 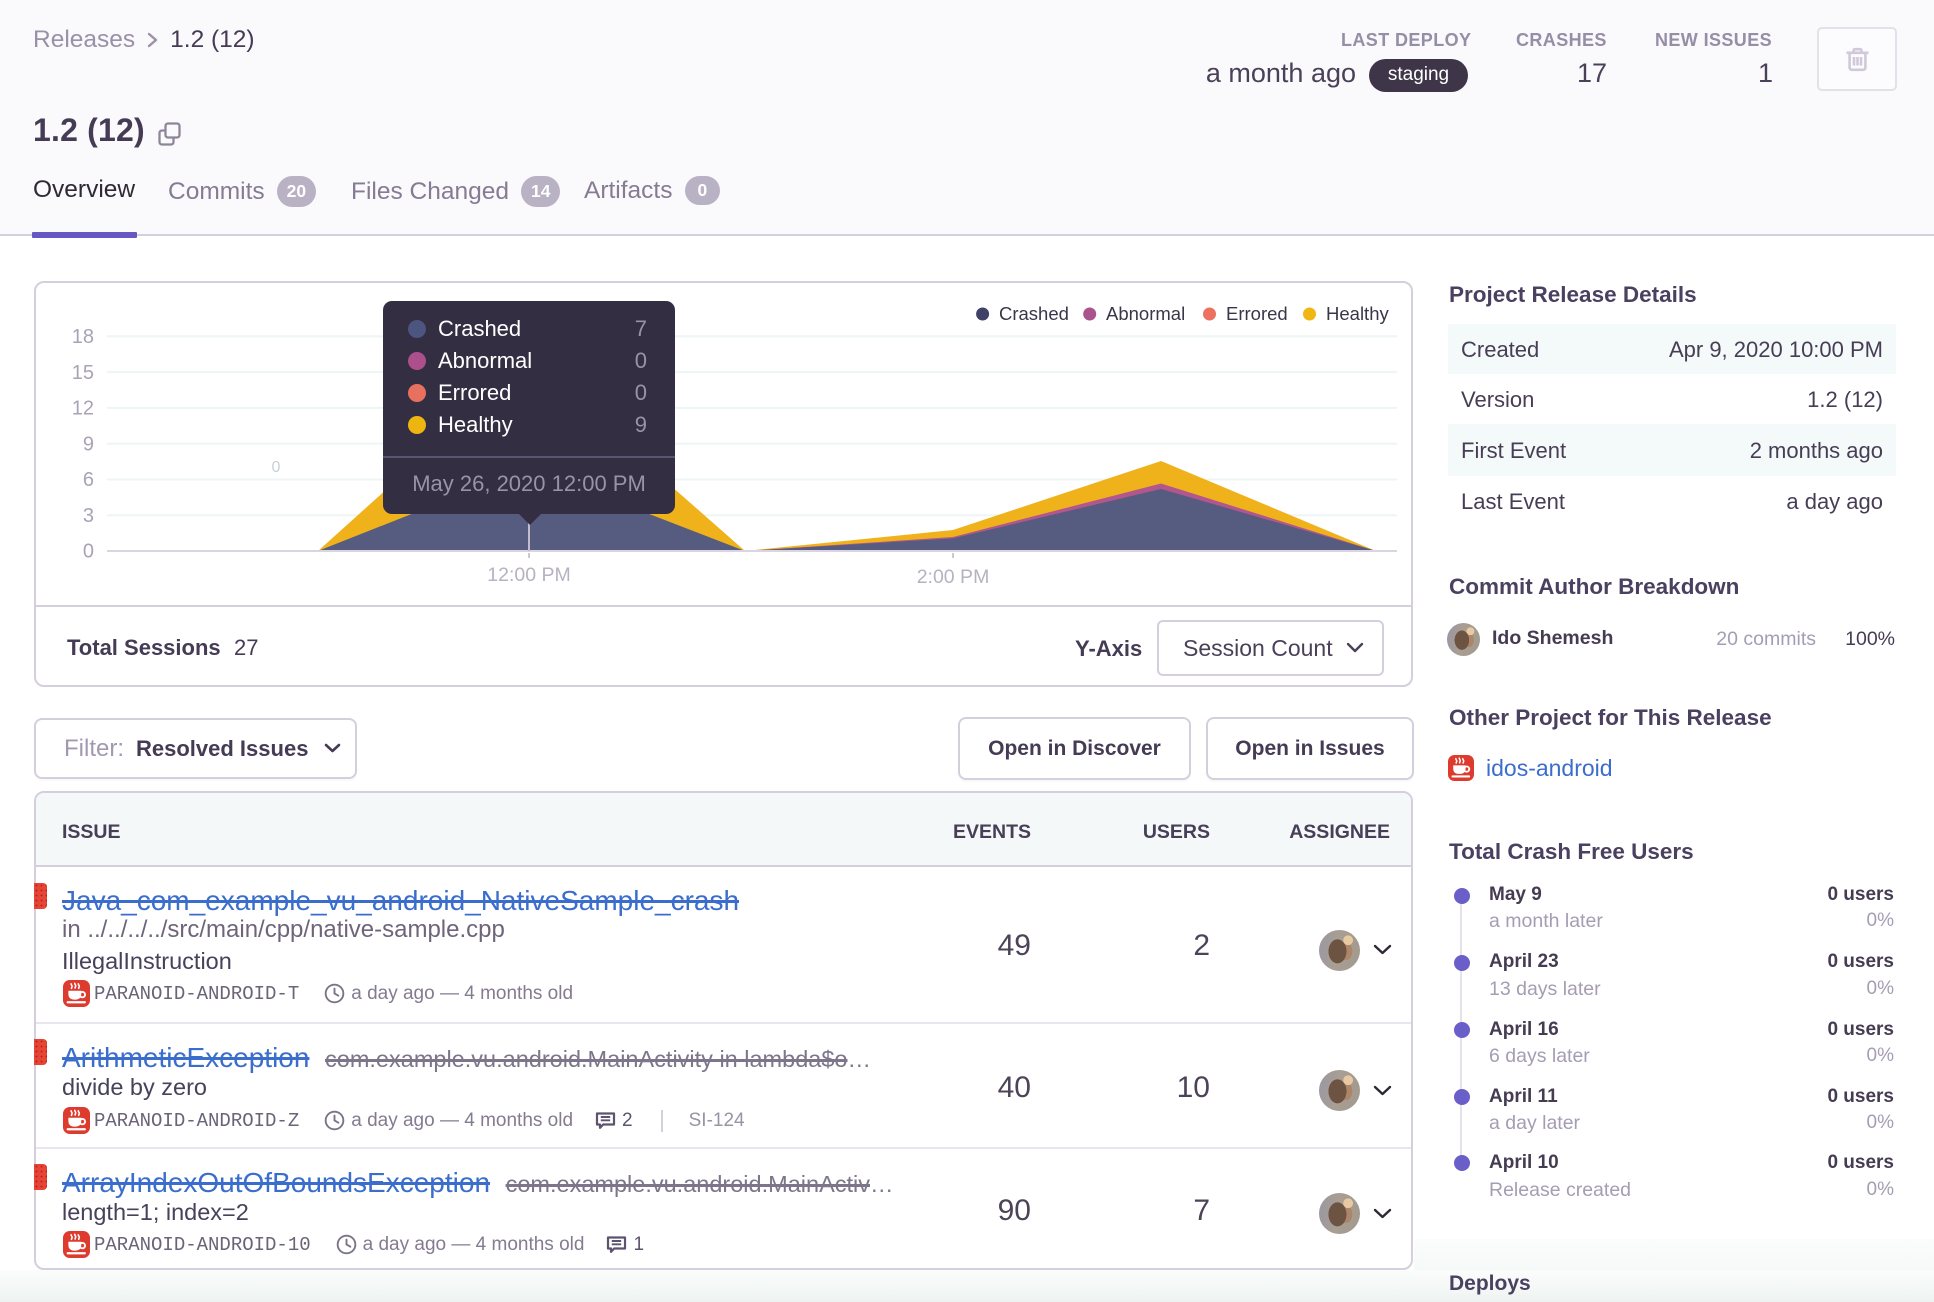 What do you see at coordinates (528, 575) in the screenshot?
I see `svg-text: 12:00 PM` at bounding box center [528, 575].